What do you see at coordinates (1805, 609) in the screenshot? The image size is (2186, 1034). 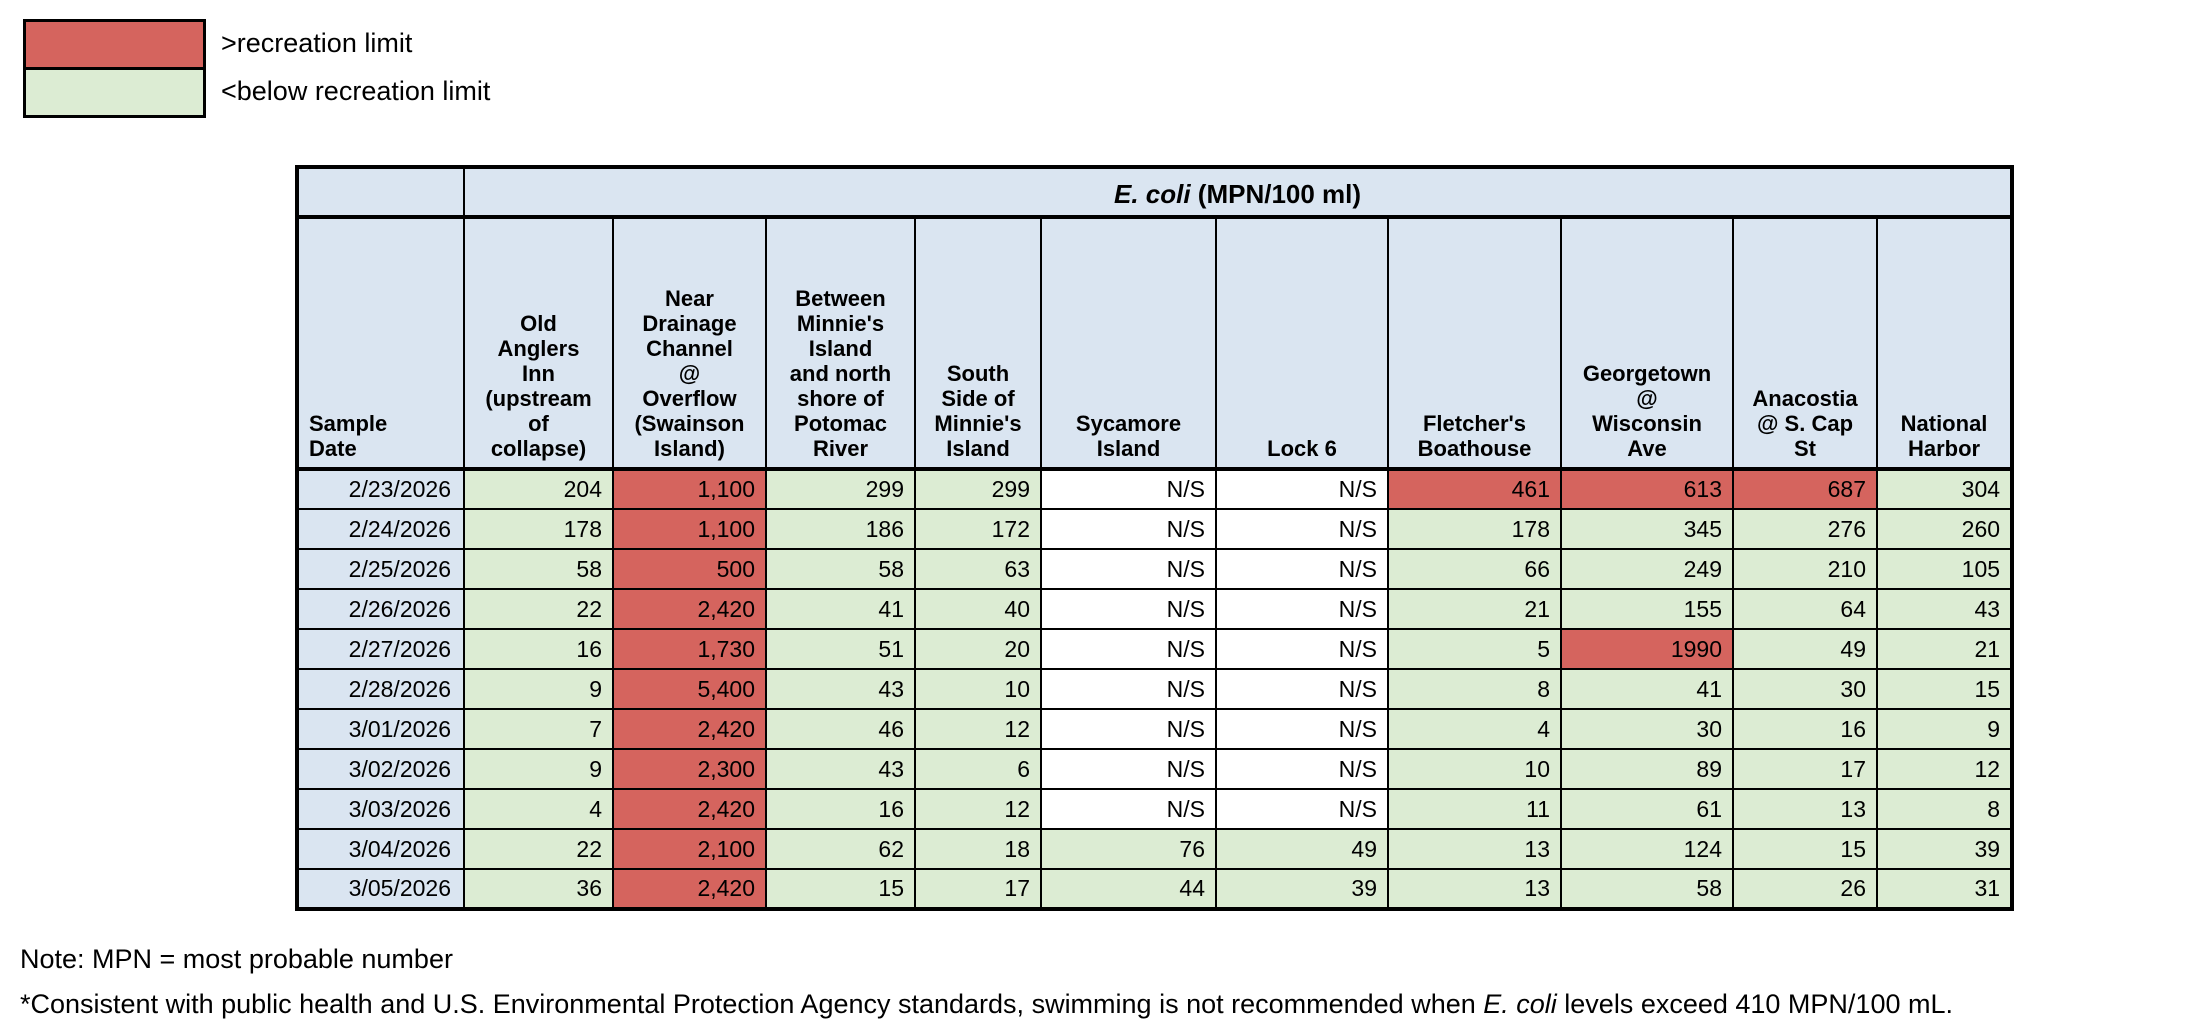 I see `value-cell: 64` at bounding box center [1805, 609].